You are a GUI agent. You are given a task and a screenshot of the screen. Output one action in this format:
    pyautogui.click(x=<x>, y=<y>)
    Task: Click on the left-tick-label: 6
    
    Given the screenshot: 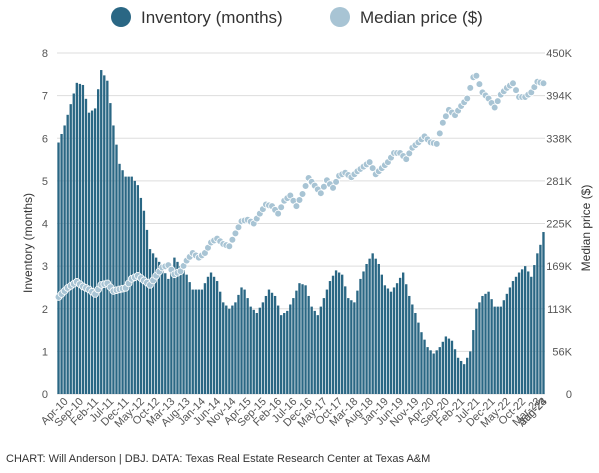 What is the action you would take?
    pyautogui.click(x=45, y=139)
    